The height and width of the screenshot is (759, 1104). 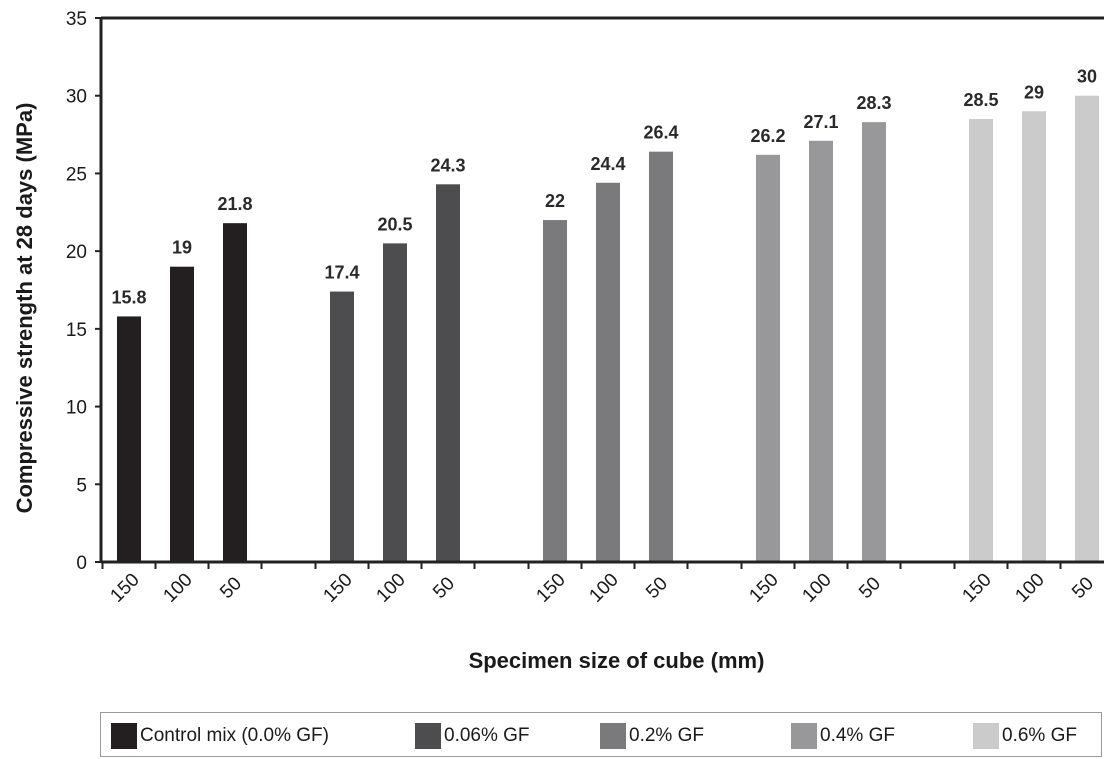 What do you see at coordinates (81, 485) in the screenshot?
I see `y-tick-label: 5` at bounding box center [81, 485].